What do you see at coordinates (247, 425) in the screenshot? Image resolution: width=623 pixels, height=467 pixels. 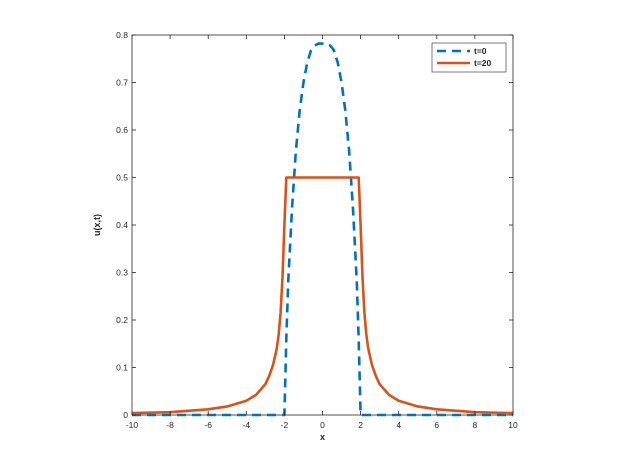 I see `x-tick-label: -4` at bounding box center [247, 425].